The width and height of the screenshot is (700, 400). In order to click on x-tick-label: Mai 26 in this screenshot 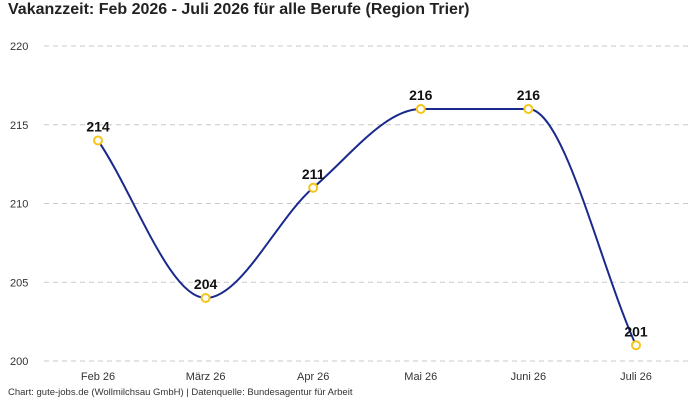, I will do `click(420, 377)`.